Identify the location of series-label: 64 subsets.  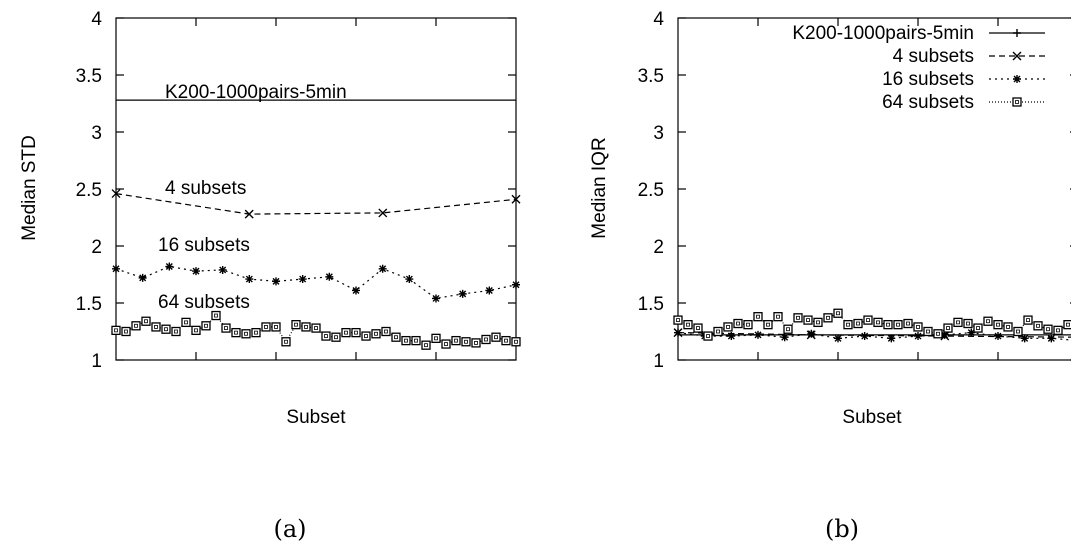
(204, 302).